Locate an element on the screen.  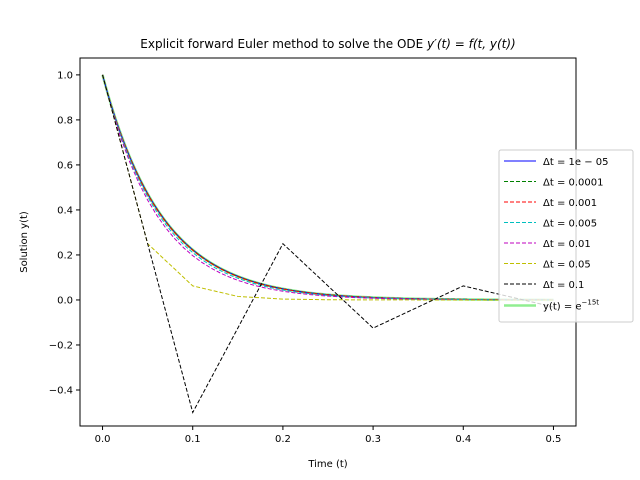
legend-entry-label: Δt = 1e − 05 is located at coordinates (575, 162).